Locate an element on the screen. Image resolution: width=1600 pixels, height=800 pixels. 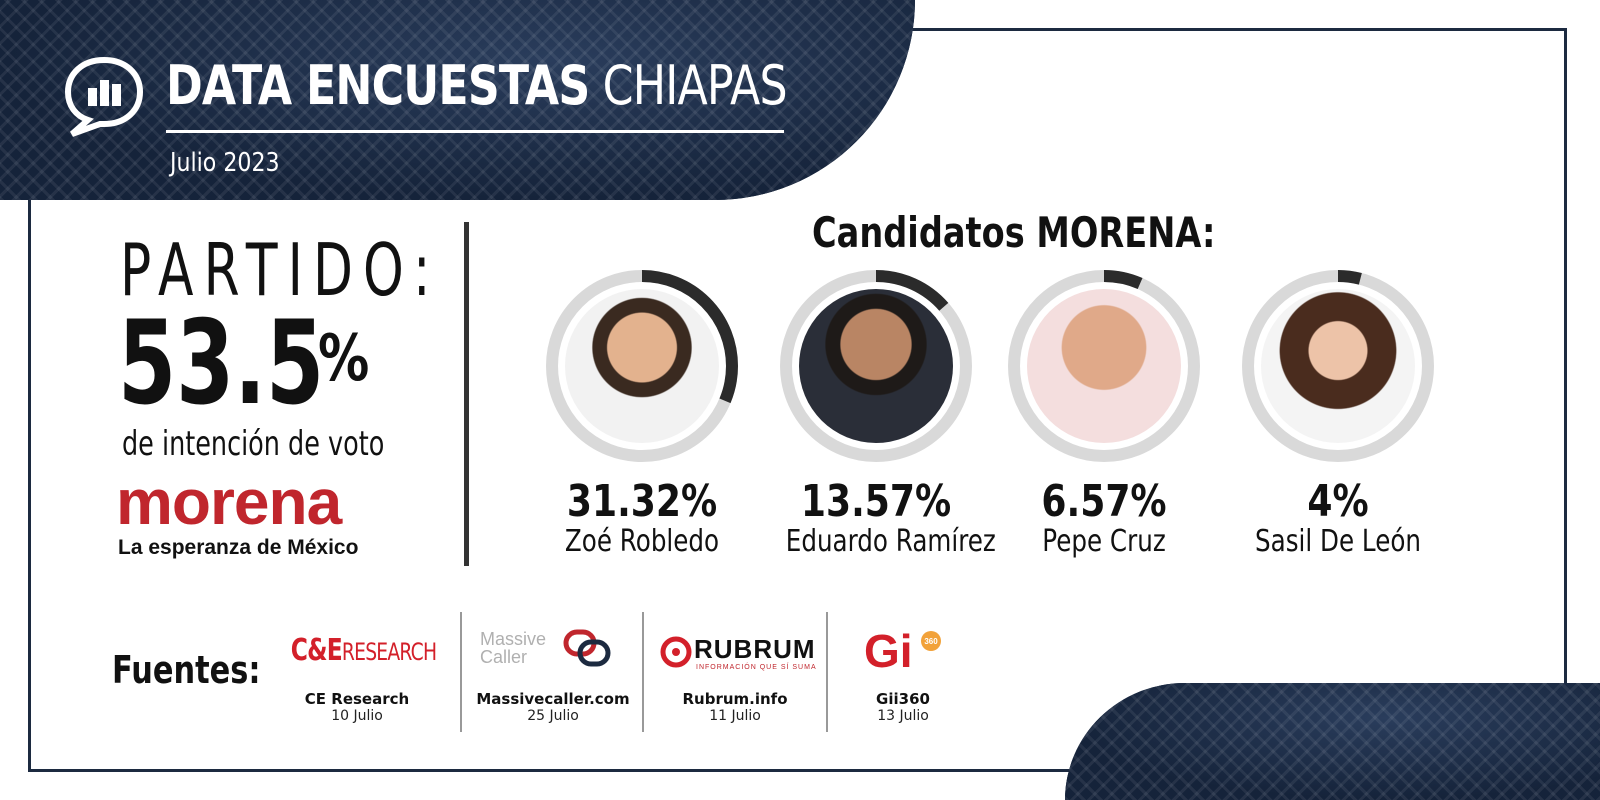
rubrum-logo: RUBRUM INFORMACIÓN QUE SÍ SUMA is located at coordinates (735, 651).